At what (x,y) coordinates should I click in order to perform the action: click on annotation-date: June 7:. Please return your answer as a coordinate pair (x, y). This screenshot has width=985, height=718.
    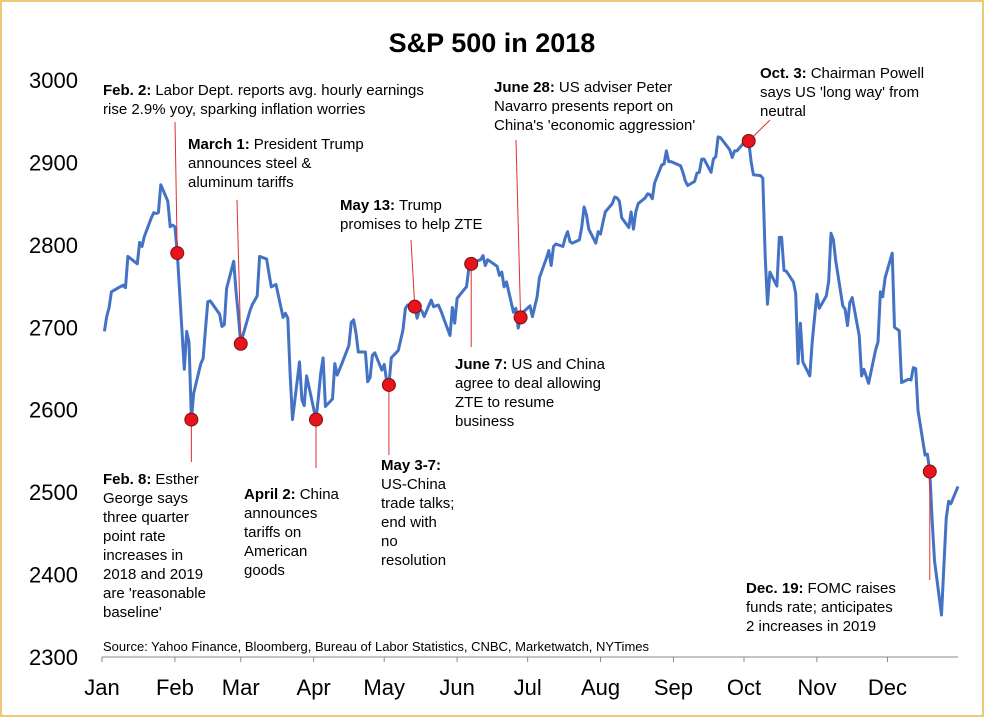
    Looking at the image, I should click on (481, 364).